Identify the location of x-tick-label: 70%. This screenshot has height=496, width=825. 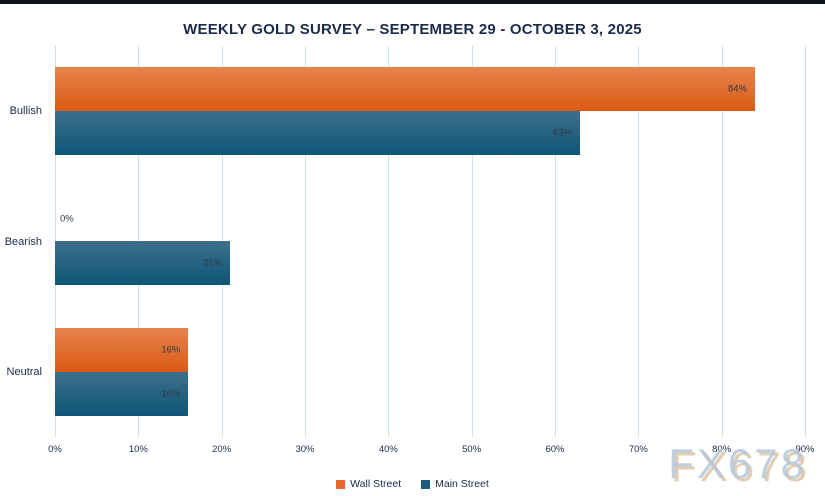
(638, 449).